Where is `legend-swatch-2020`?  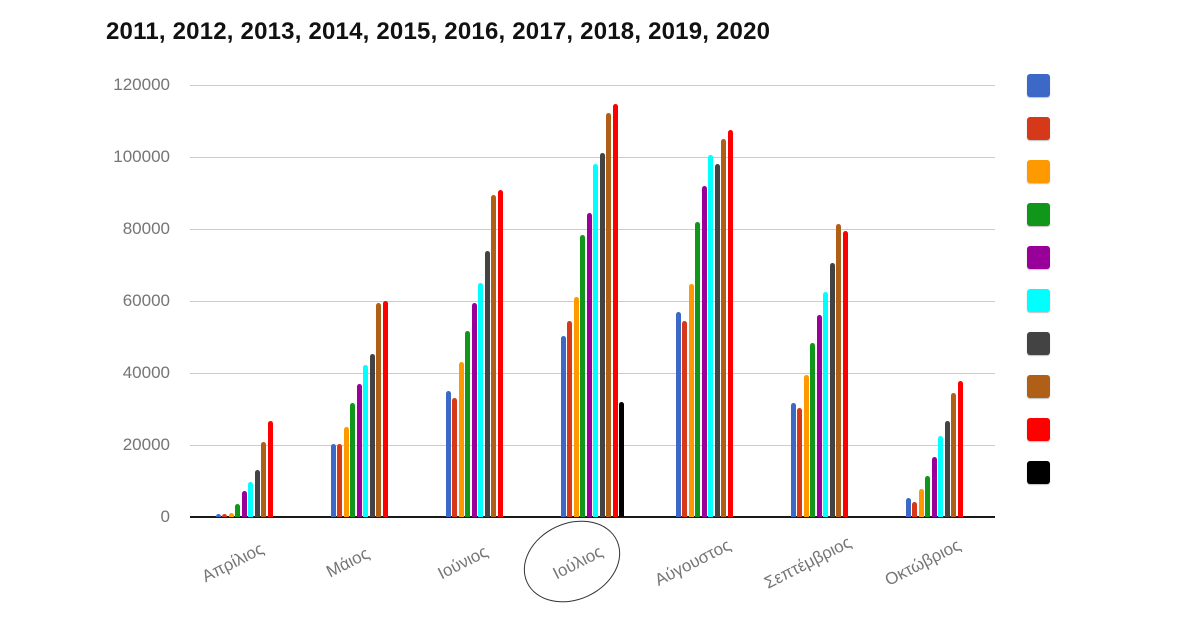
legend-swatch-2020 is located at coordinates (1038, 472).